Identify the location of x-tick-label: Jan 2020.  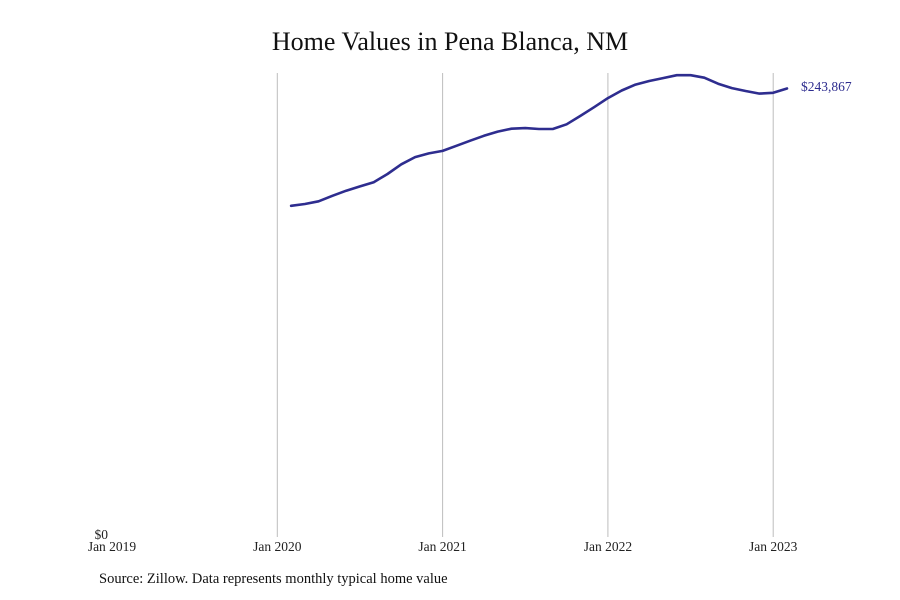
(277, 546).